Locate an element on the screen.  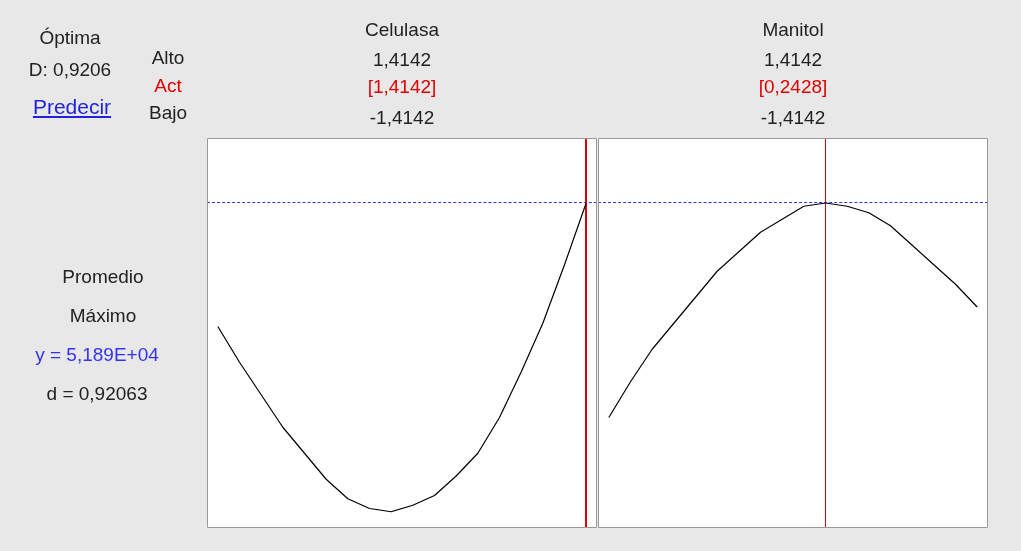
text: [0,2428] is located at coordinates (793, 87).